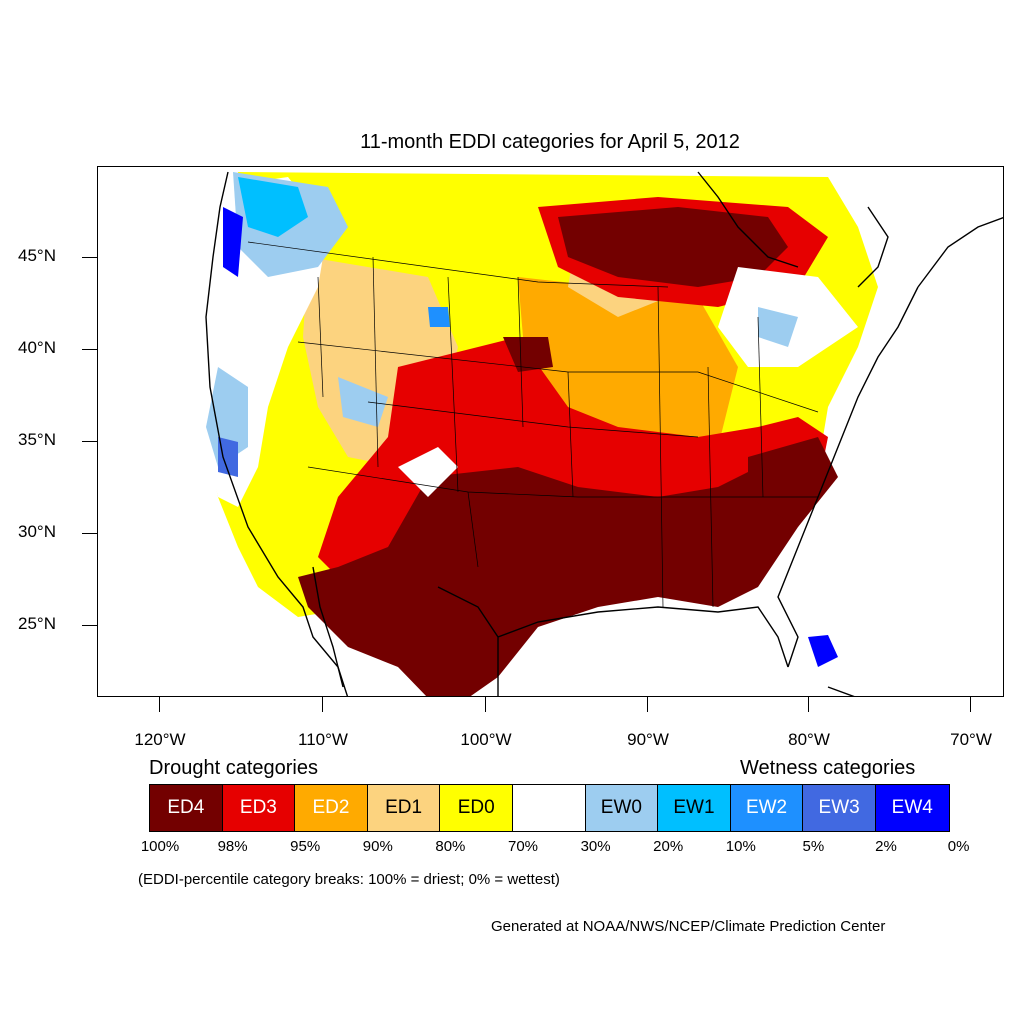 The width and height of the screenshot is (1024, 1024). Describe the element at coordinates (476, 808) in the screenshot. I see `legend-box-ed0: ED0` at that location.